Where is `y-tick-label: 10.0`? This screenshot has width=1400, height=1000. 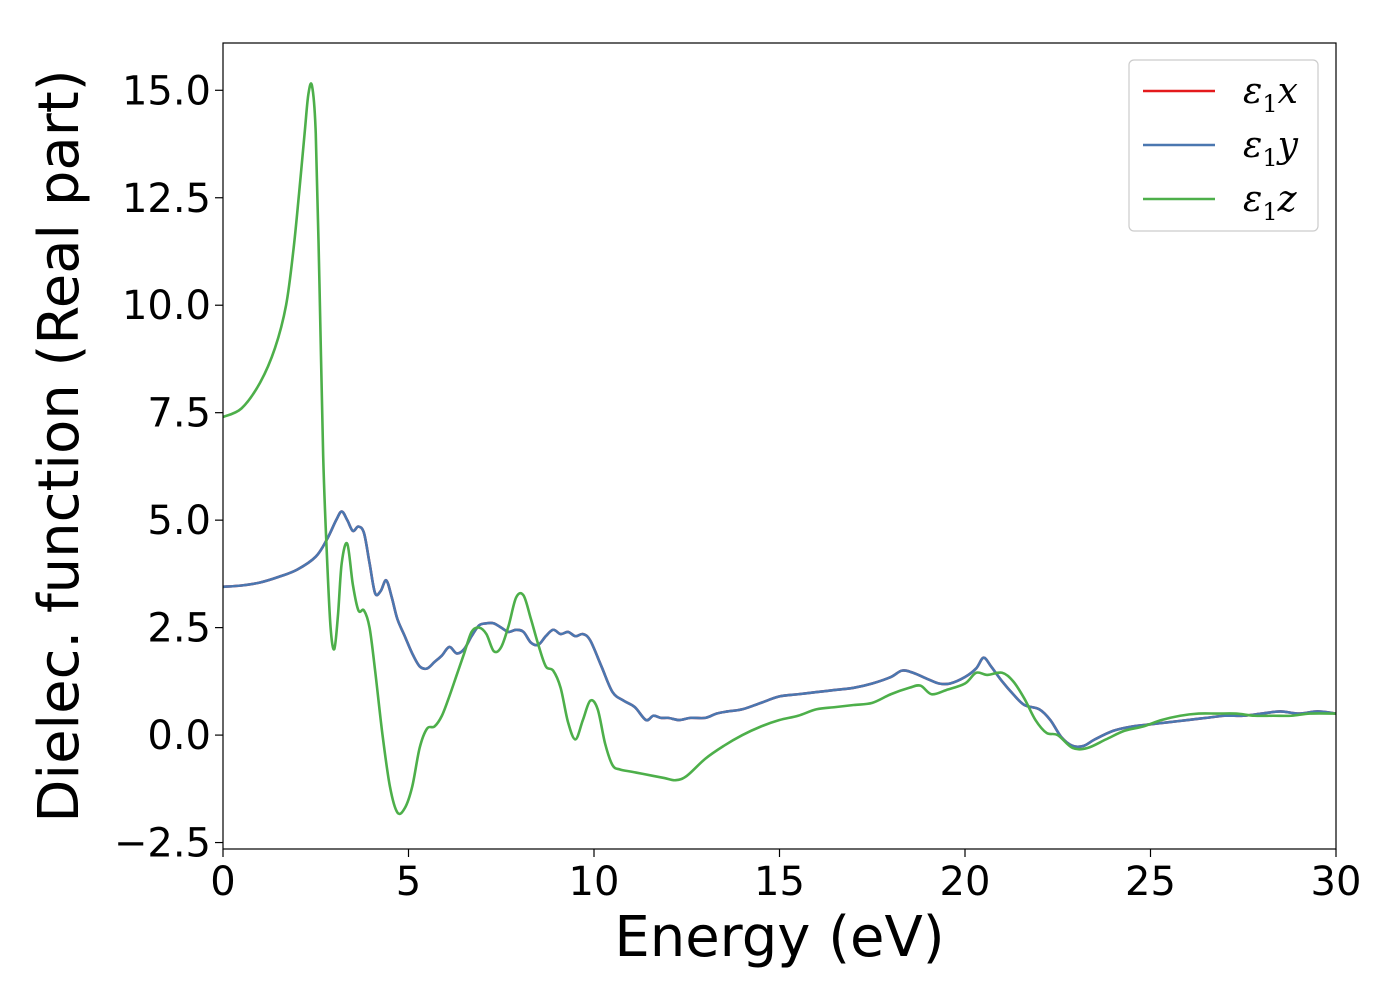
y-tick-label: 10.0 is located at coordinates (166, 306).